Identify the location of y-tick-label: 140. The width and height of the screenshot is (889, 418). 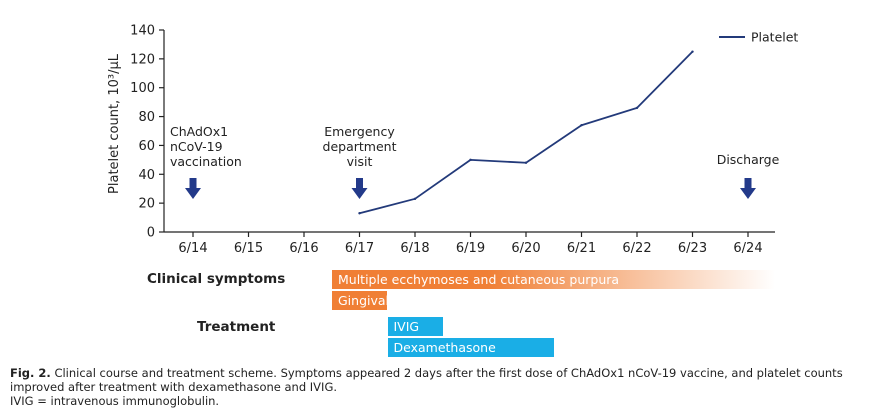
(142, 31).